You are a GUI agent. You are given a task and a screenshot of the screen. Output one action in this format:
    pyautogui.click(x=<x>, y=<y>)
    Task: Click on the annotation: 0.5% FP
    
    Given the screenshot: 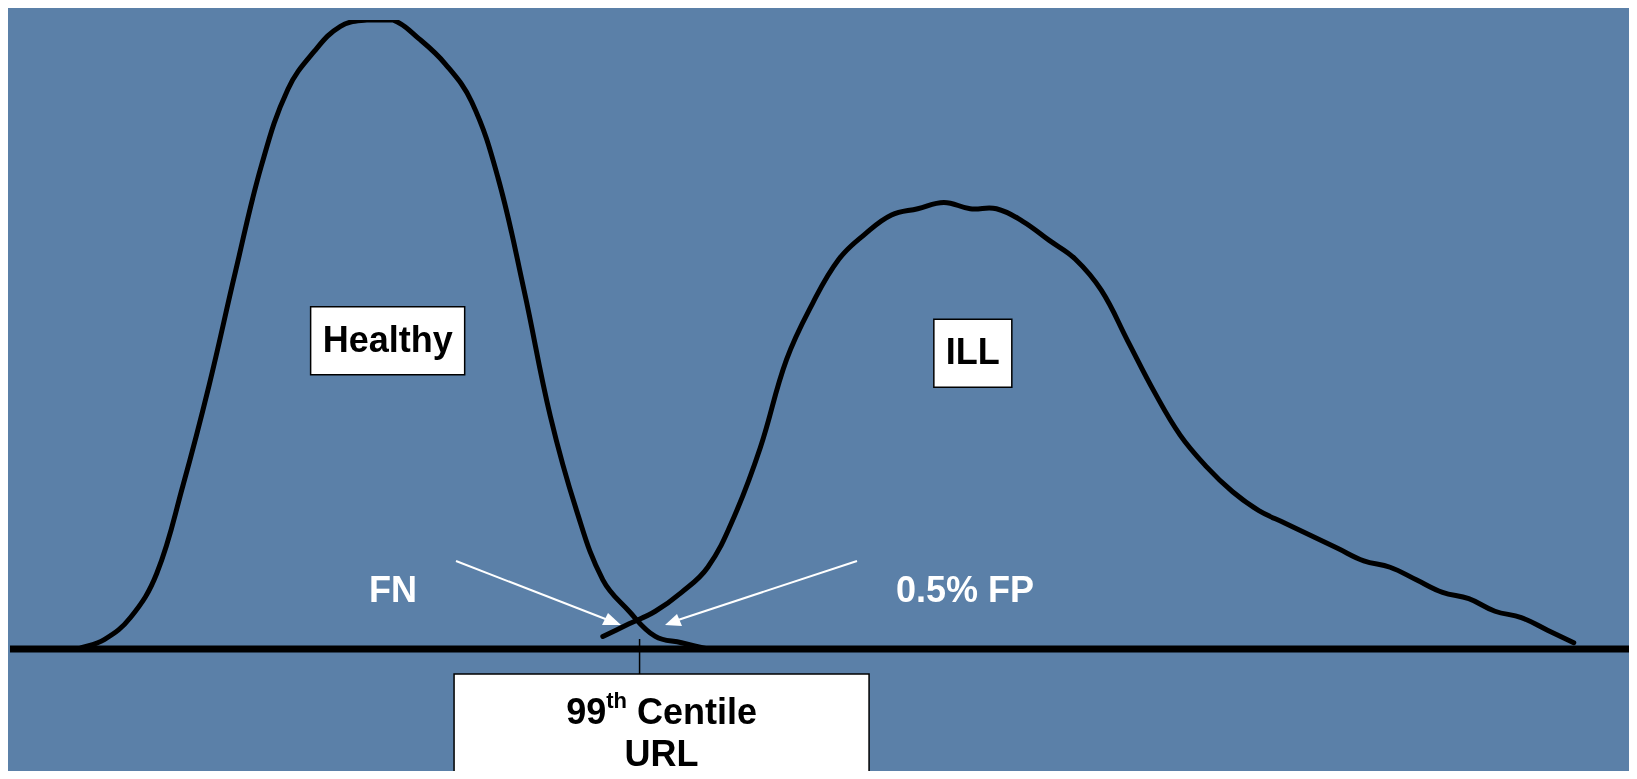 What is the action you would take?
    pyautogui.click(x=964, y=589)
    